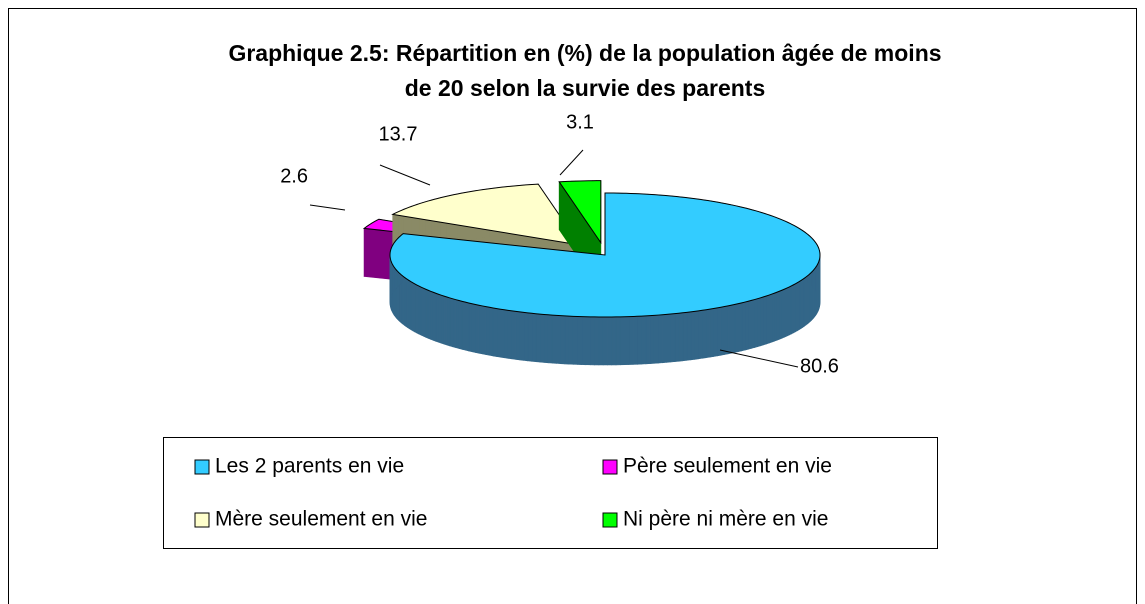 This screenshot has width=1145, height=604. I want to click on legend-label: Père seulement en vie, so click(727, 466).